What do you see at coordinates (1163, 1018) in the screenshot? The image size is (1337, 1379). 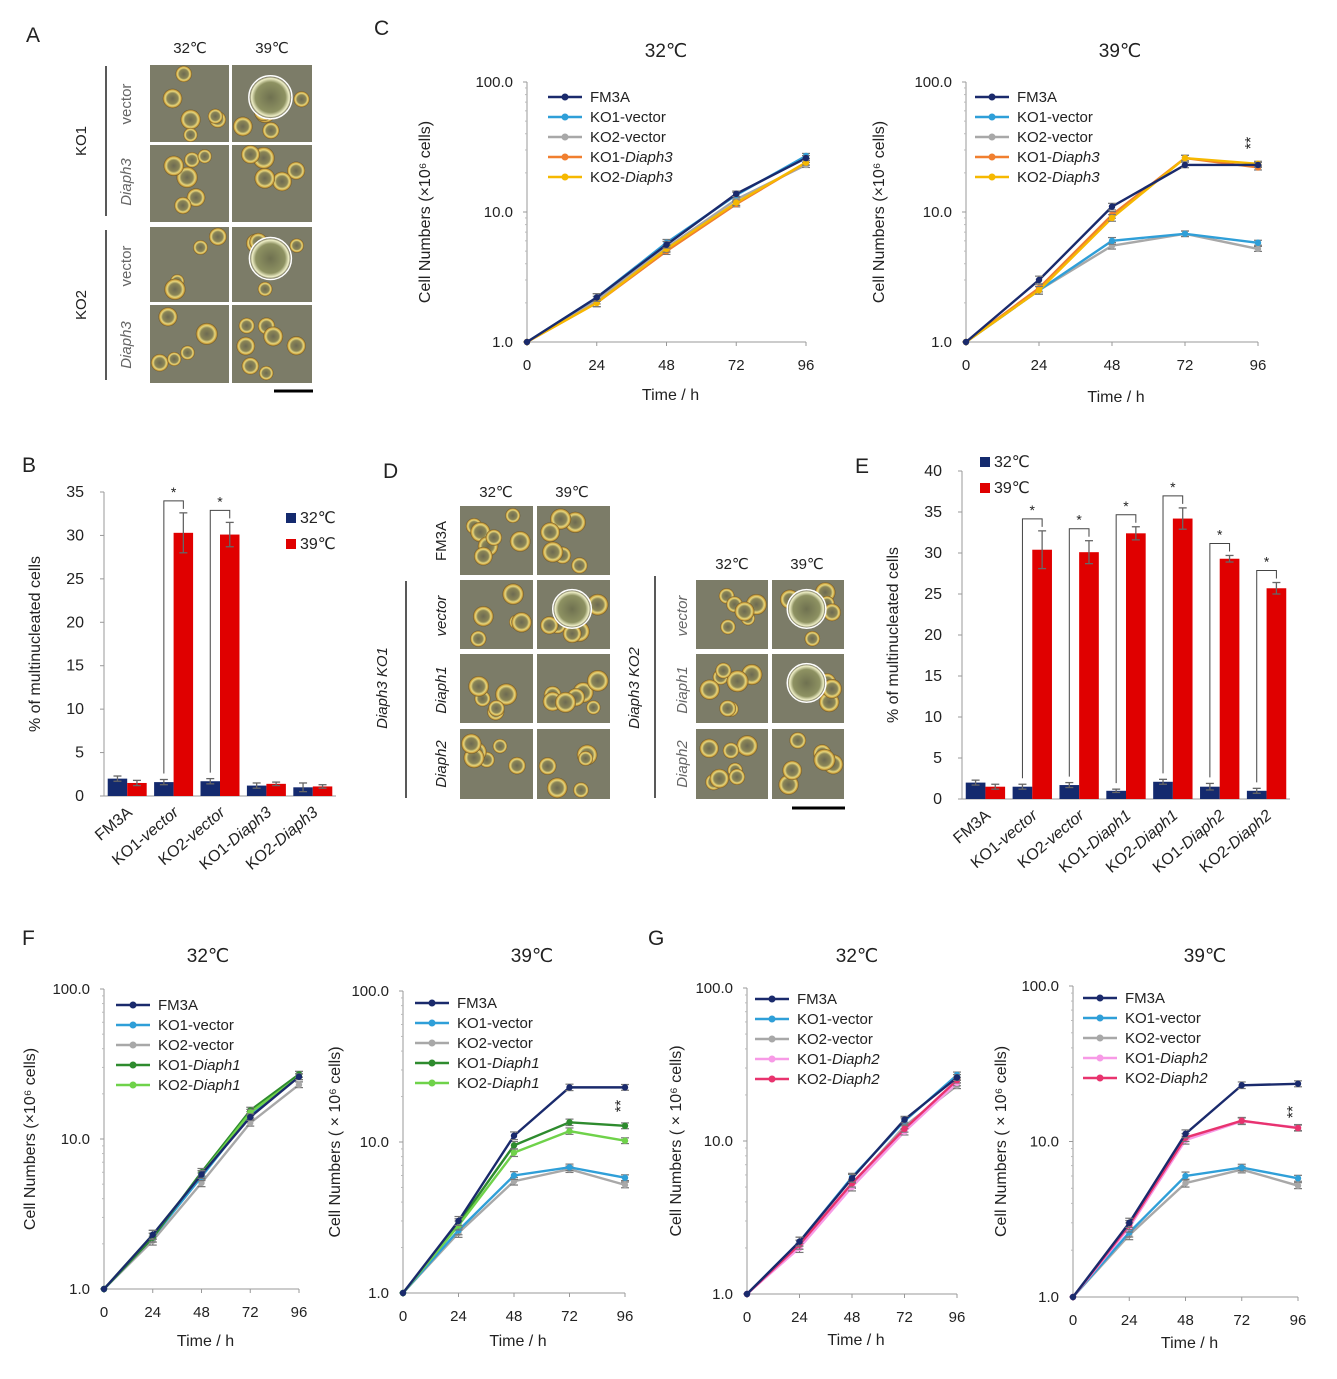 I see `legend-label: KO1-vector` at bounding box center [1163, 1018].